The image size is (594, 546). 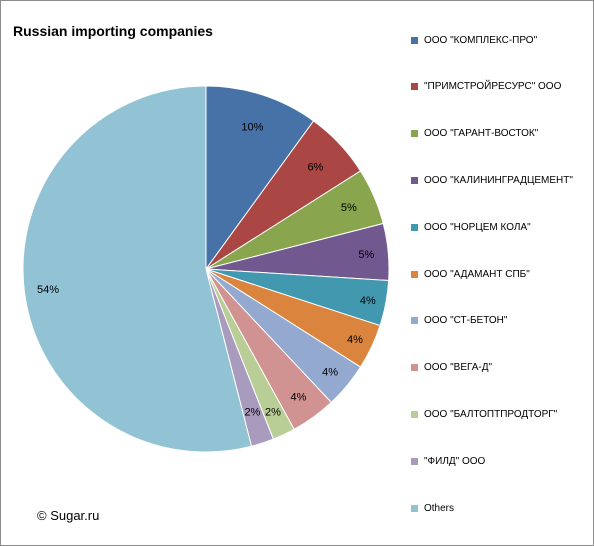 I want to click on slice-label-11: 54%, so click(x=48, y=290).